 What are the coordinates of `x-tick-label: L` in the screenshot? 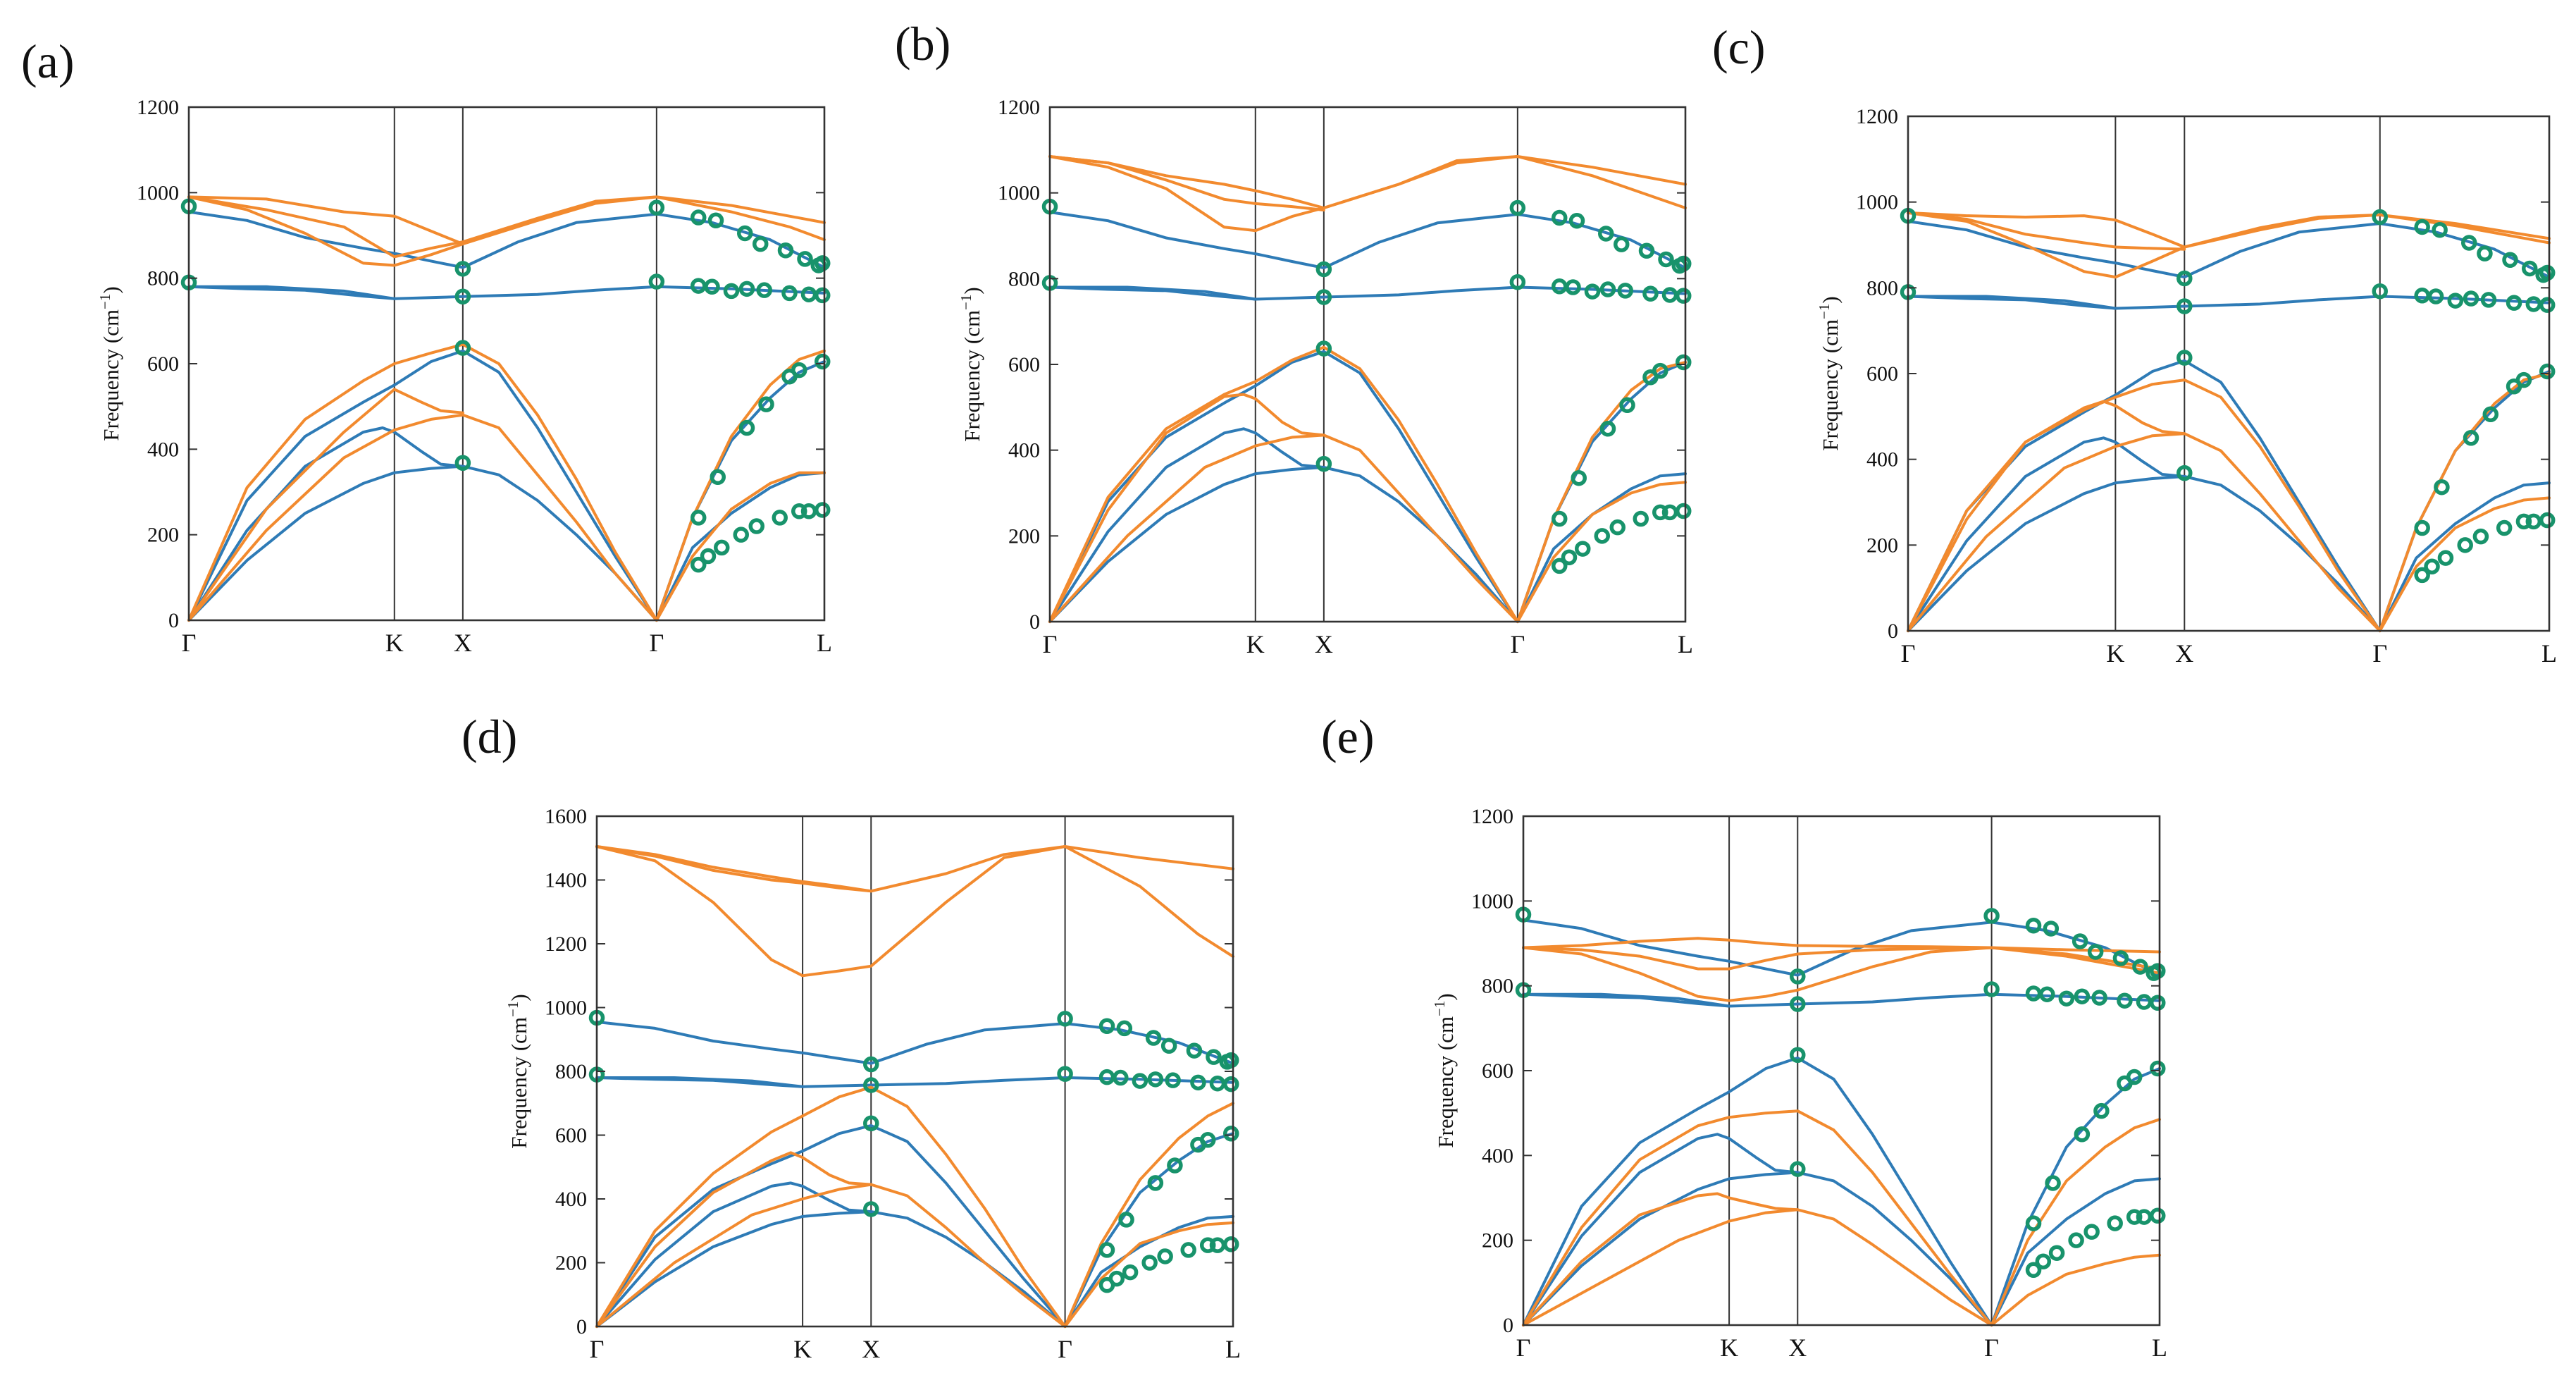 It's located at (2549, 653).